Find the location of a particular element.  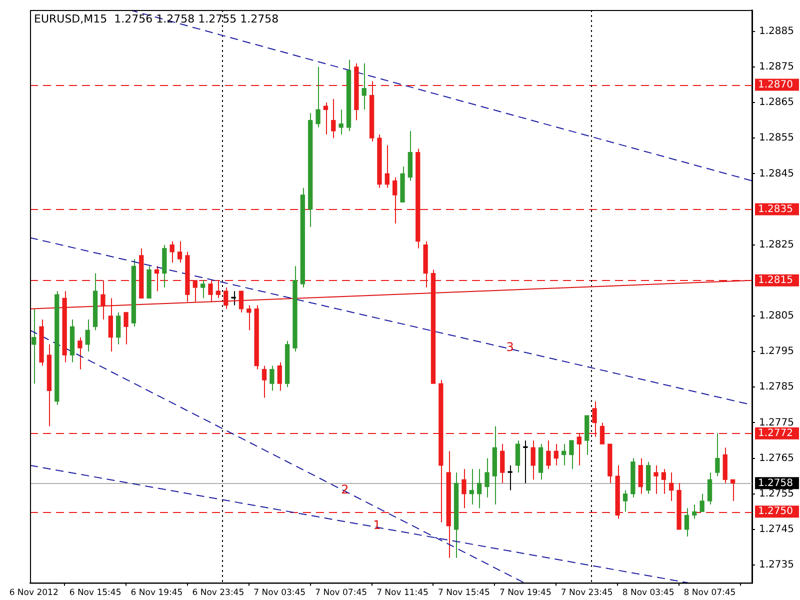

y-tick-label: 1.2765 is located at coordinates (776, 458).